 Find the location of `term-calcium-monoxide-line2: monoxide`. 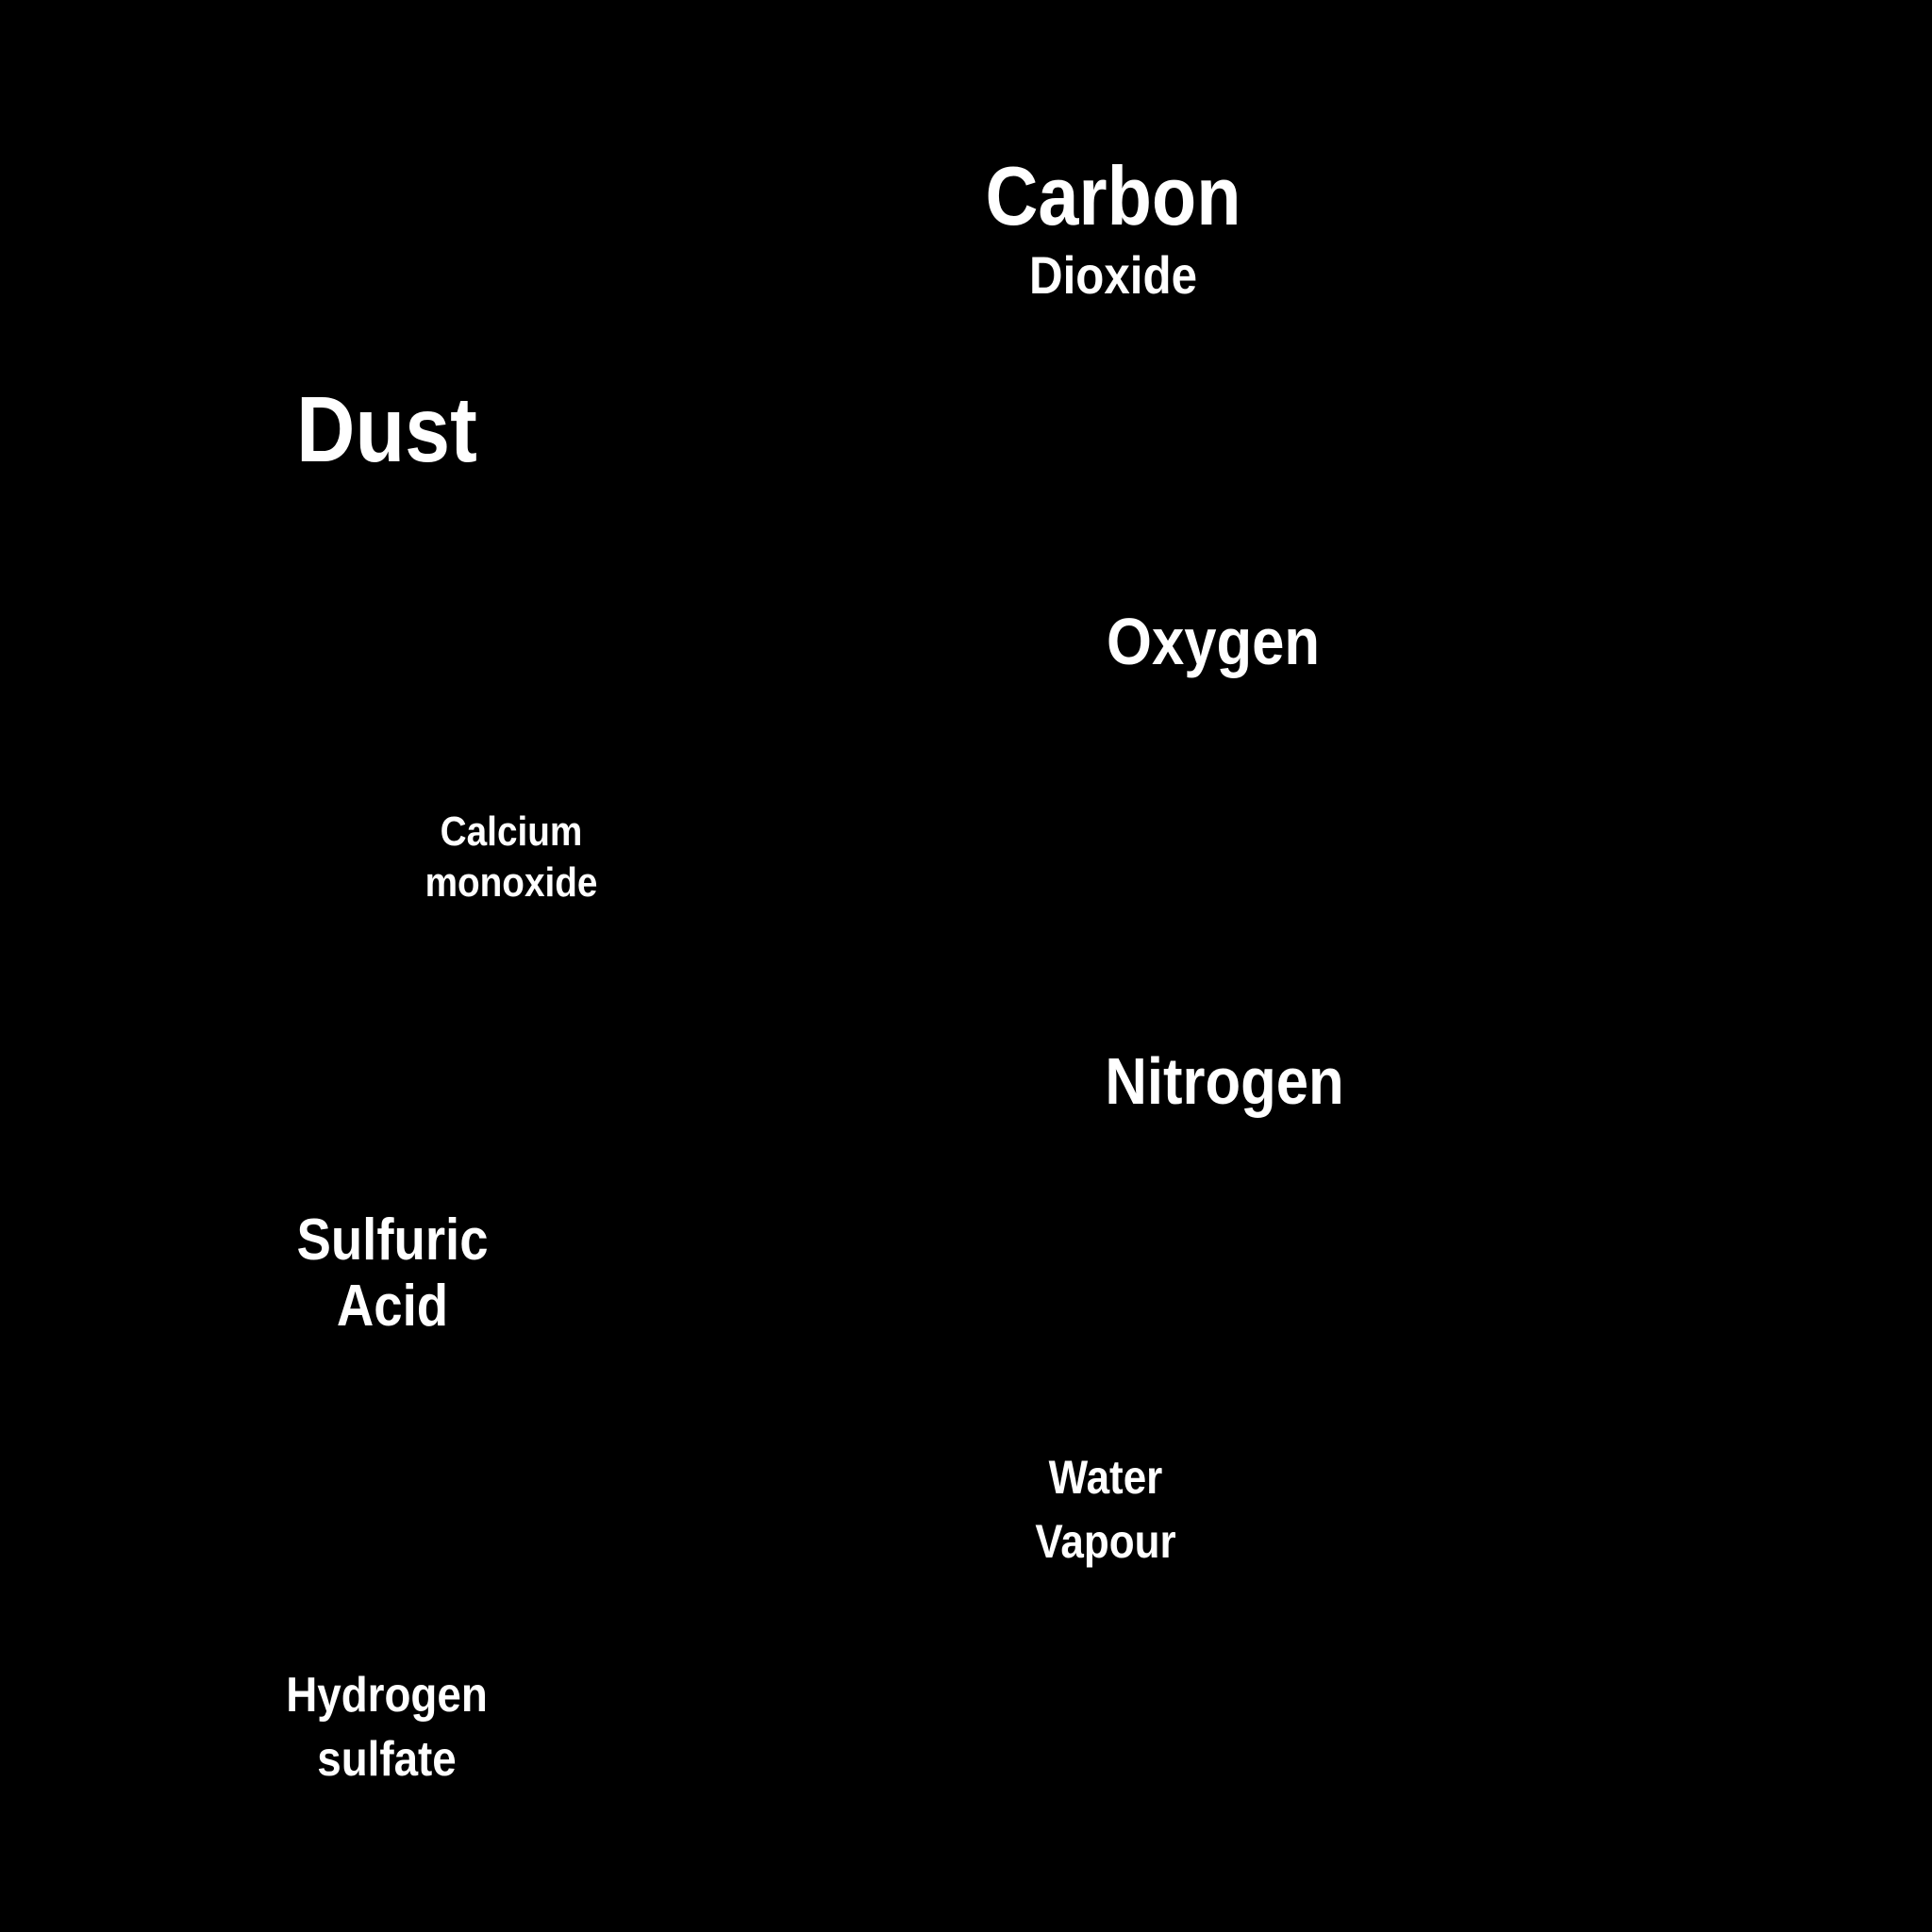

term-calcium-monoxide-line2: monoxide is located at coordinates (512, 882).